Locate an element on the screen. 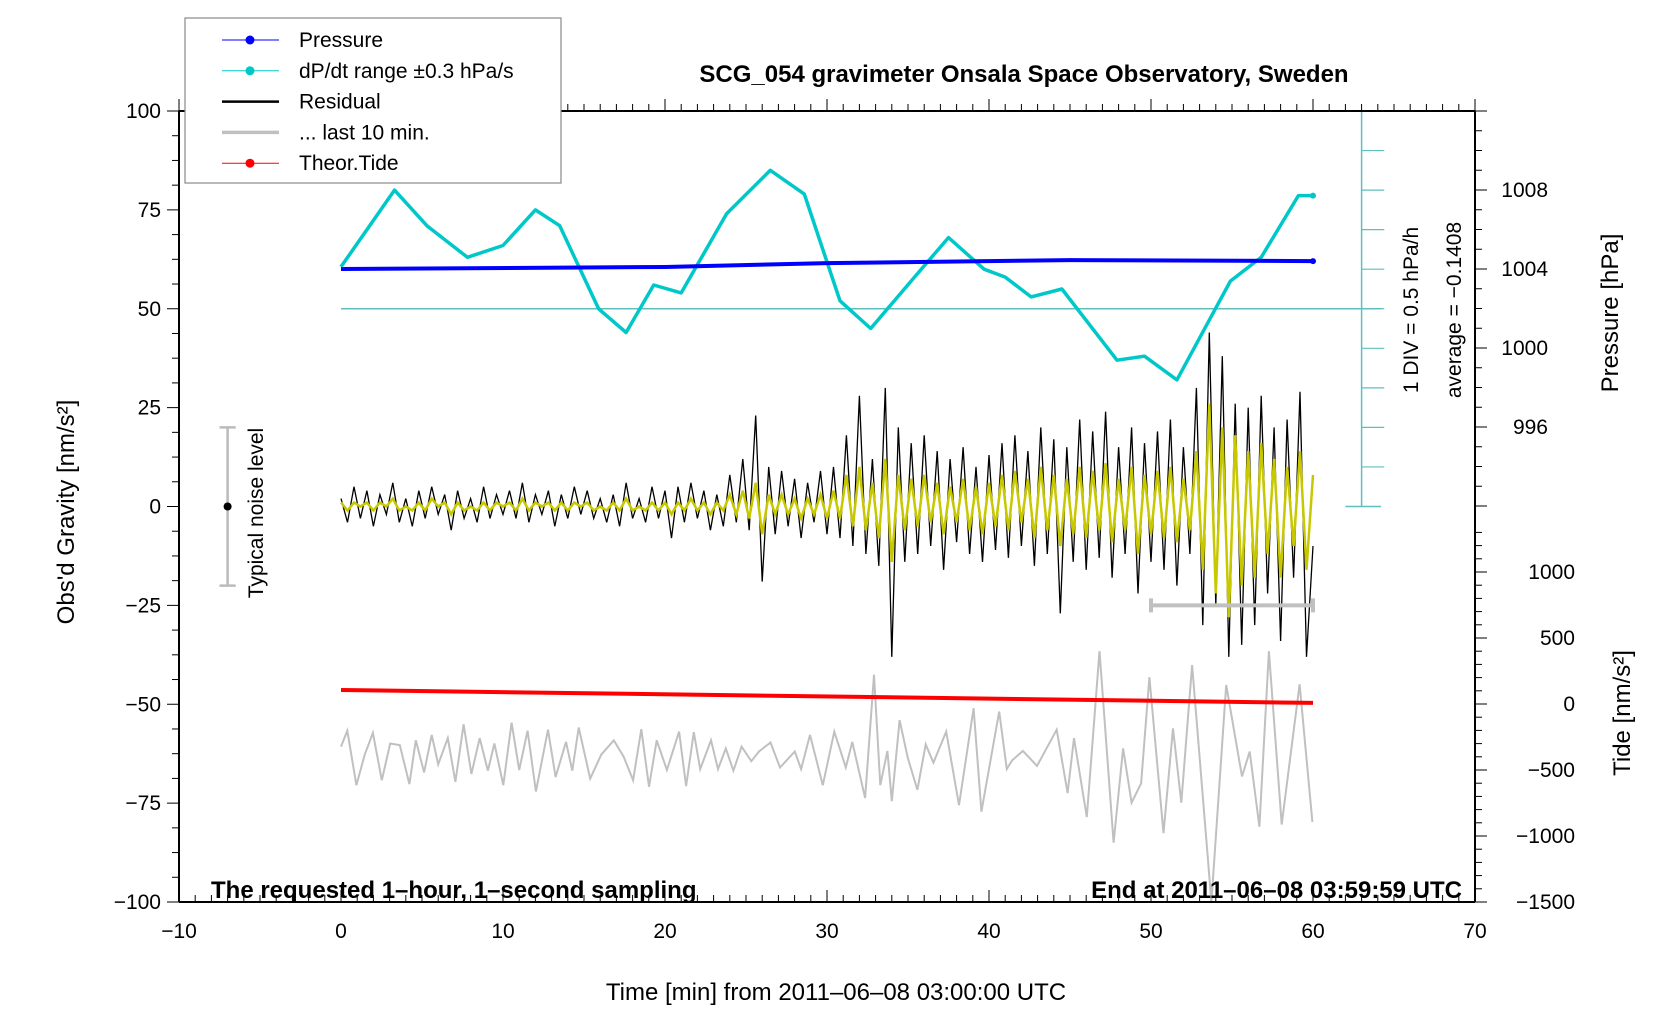 The image size is (1676, 1020). tide-tick-label: −1000 is located at coordinates (1545, 836).